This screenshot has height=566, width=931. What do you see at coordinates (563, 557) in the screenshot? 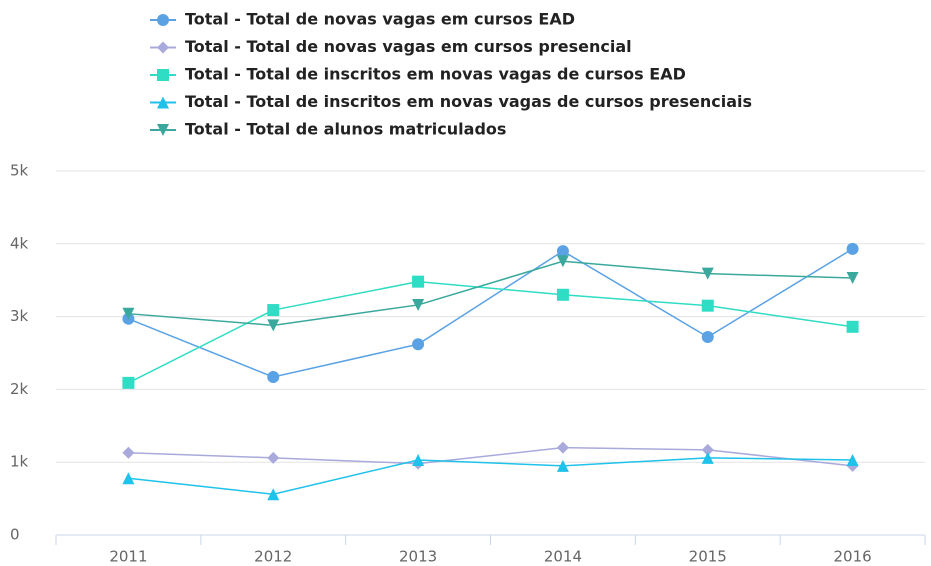
I see `x-tick-label: 2014` at bounding box center [563, 557].